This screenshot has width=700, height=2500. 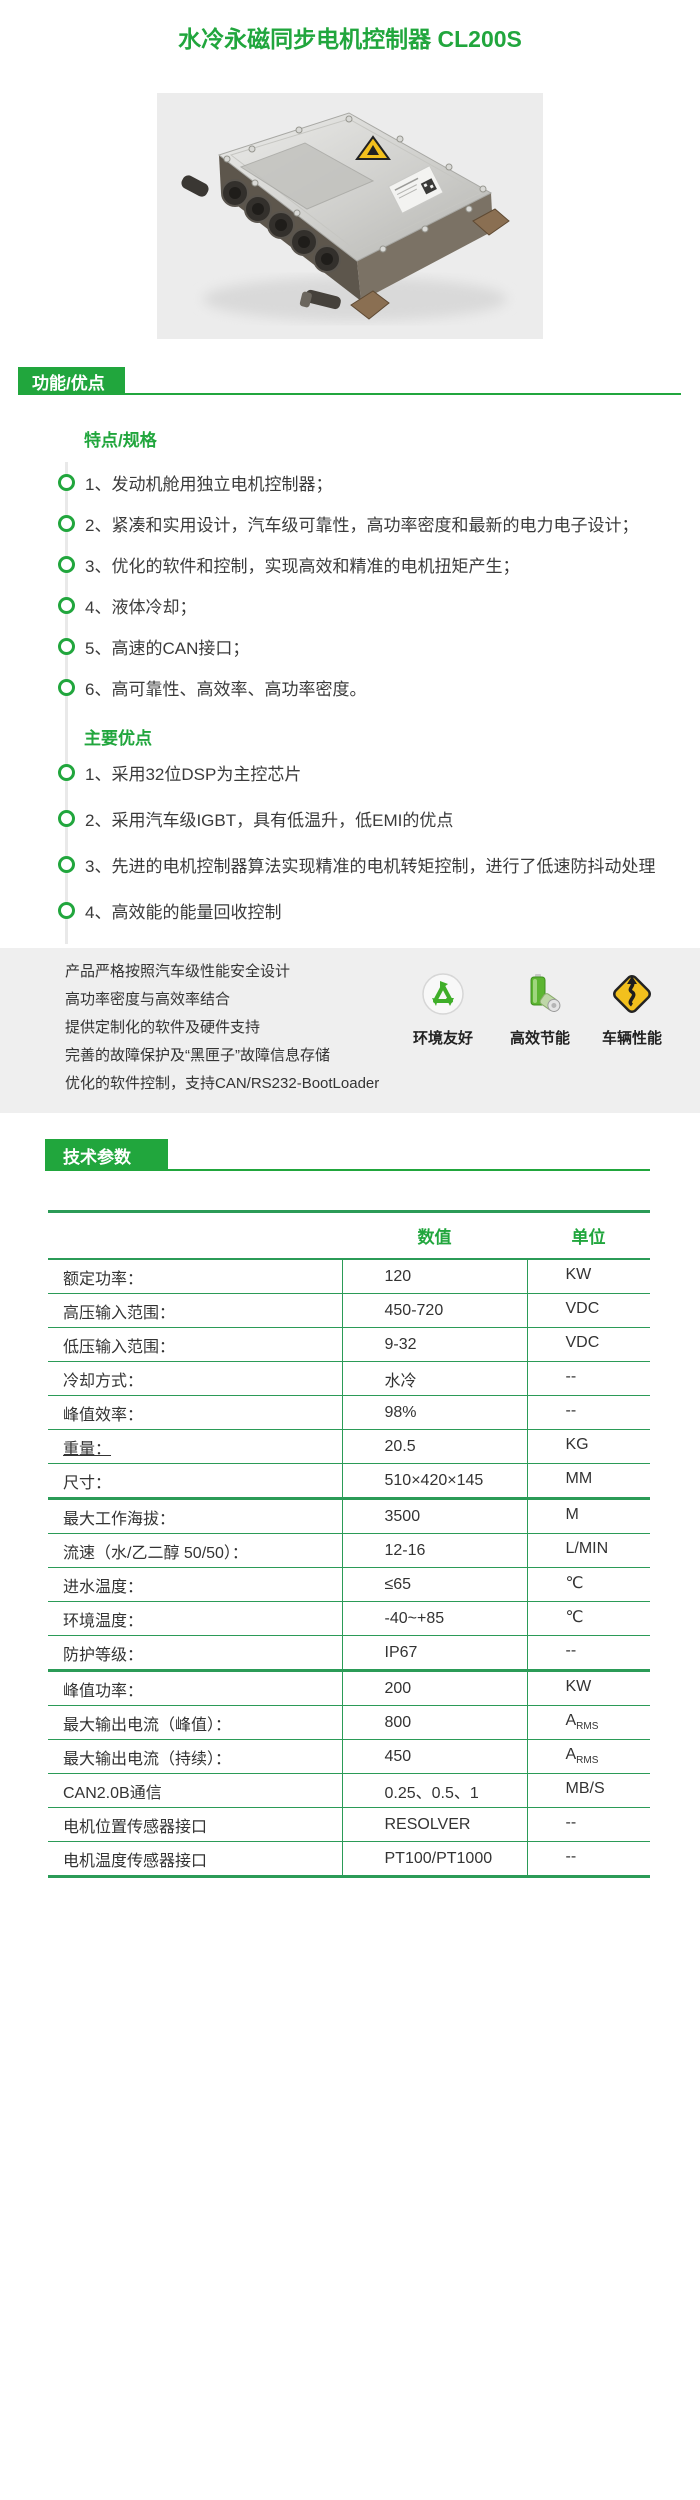 What do you see at coordinates (141, 607) in the screenshot?
I see `list-item-text: 4、液体冷却；` at bounding box center [141, 607].